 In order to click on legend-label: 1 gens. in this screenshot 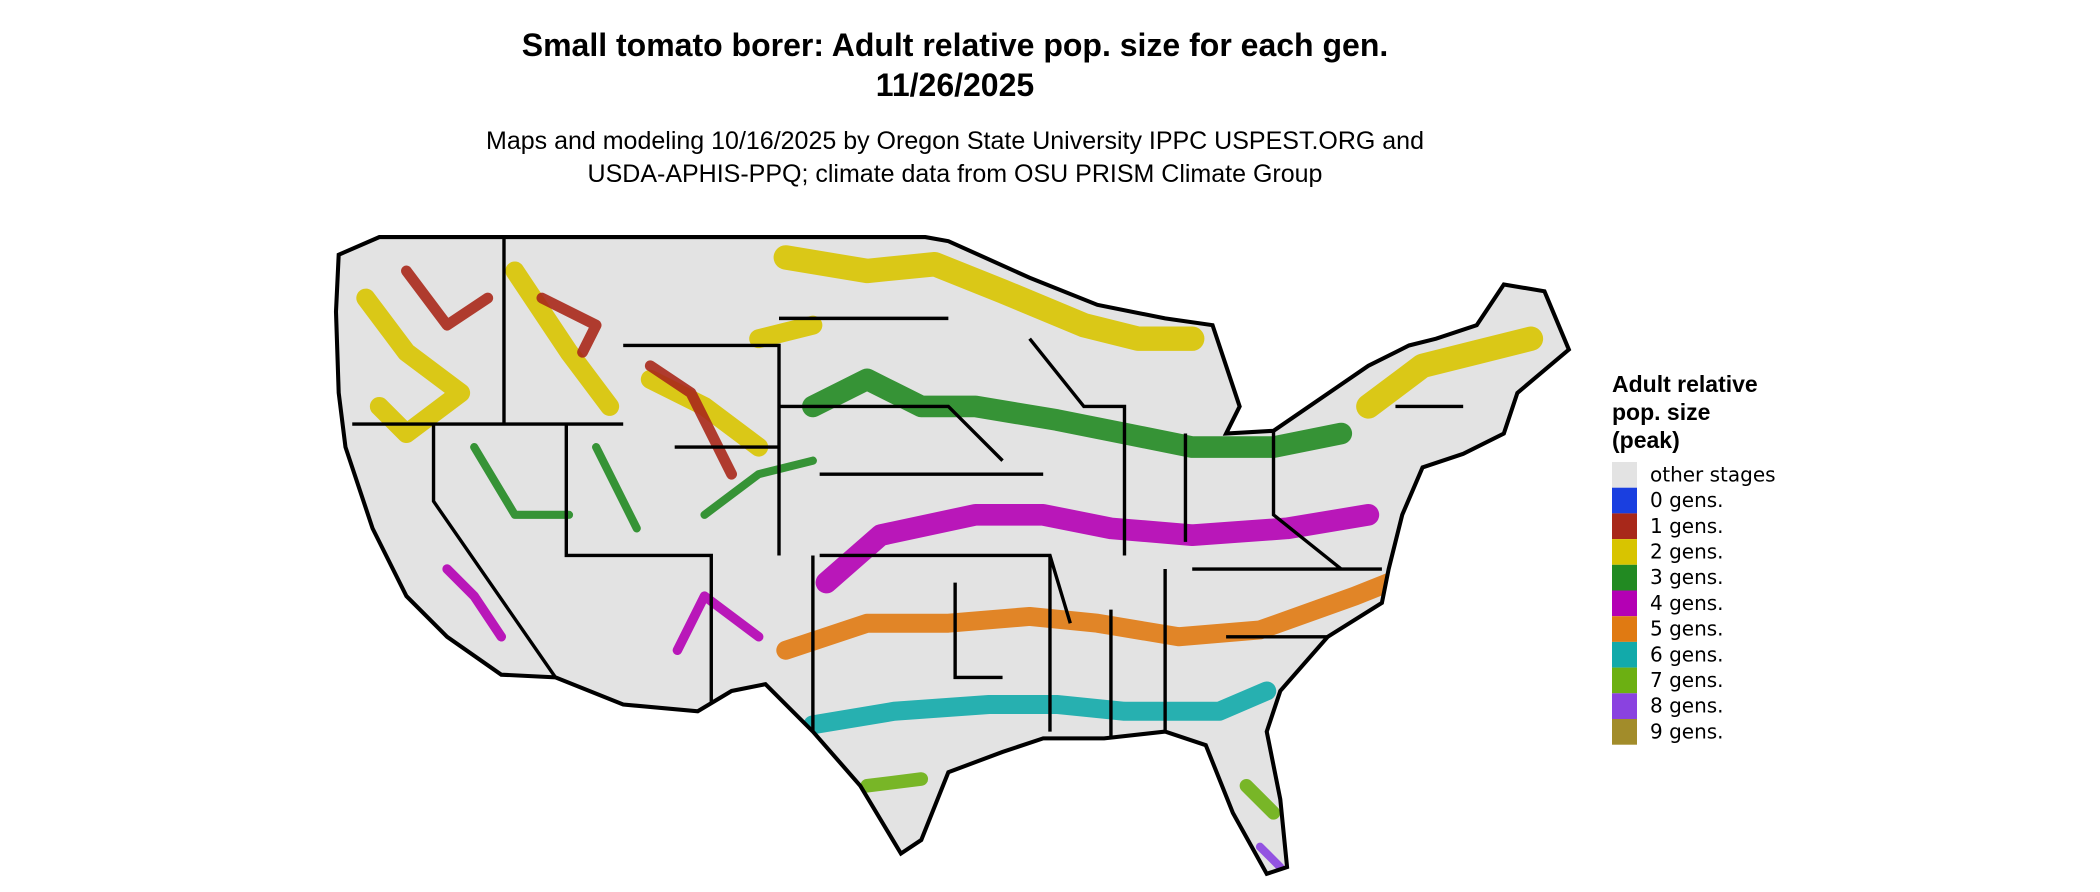, I will do `click(1687, 526)`.